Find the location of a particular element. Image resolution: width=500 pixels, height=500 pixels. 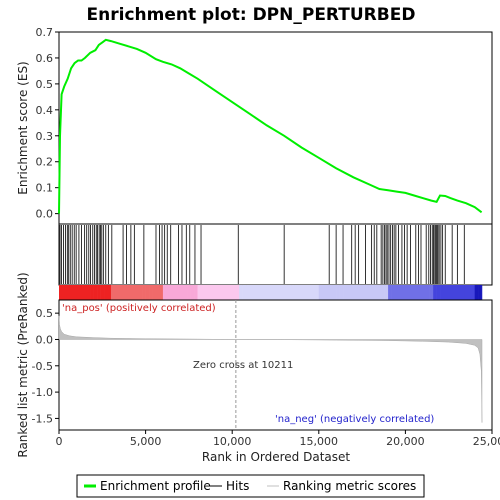

es-y-axis-label: Enrichment score (ES) is located at coordinates (23, 127).